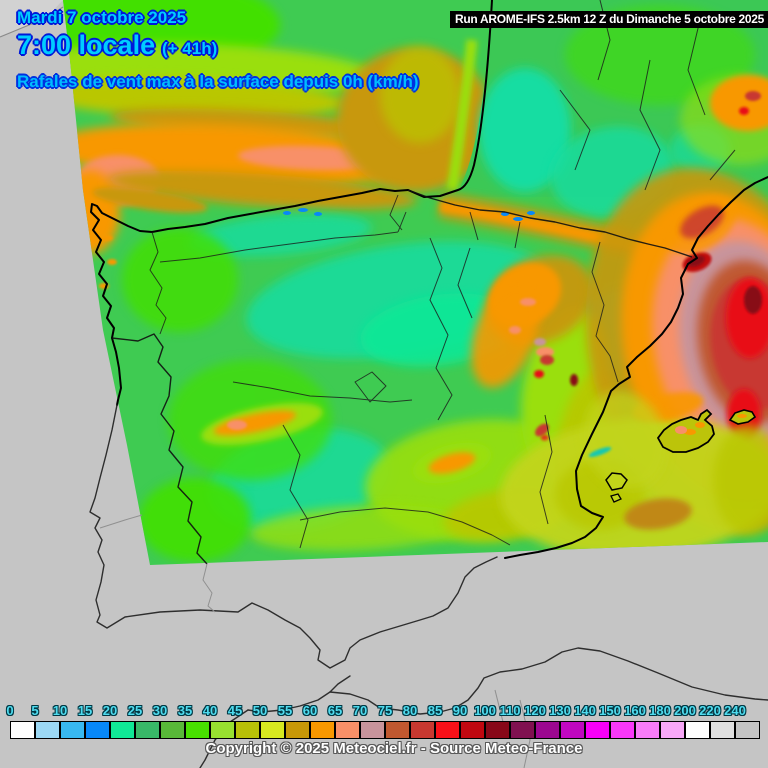  What do you see at coordinates (660, 710) in the screenshot?
I see `scale-label-180: 180` at bounding box center [660, 710].